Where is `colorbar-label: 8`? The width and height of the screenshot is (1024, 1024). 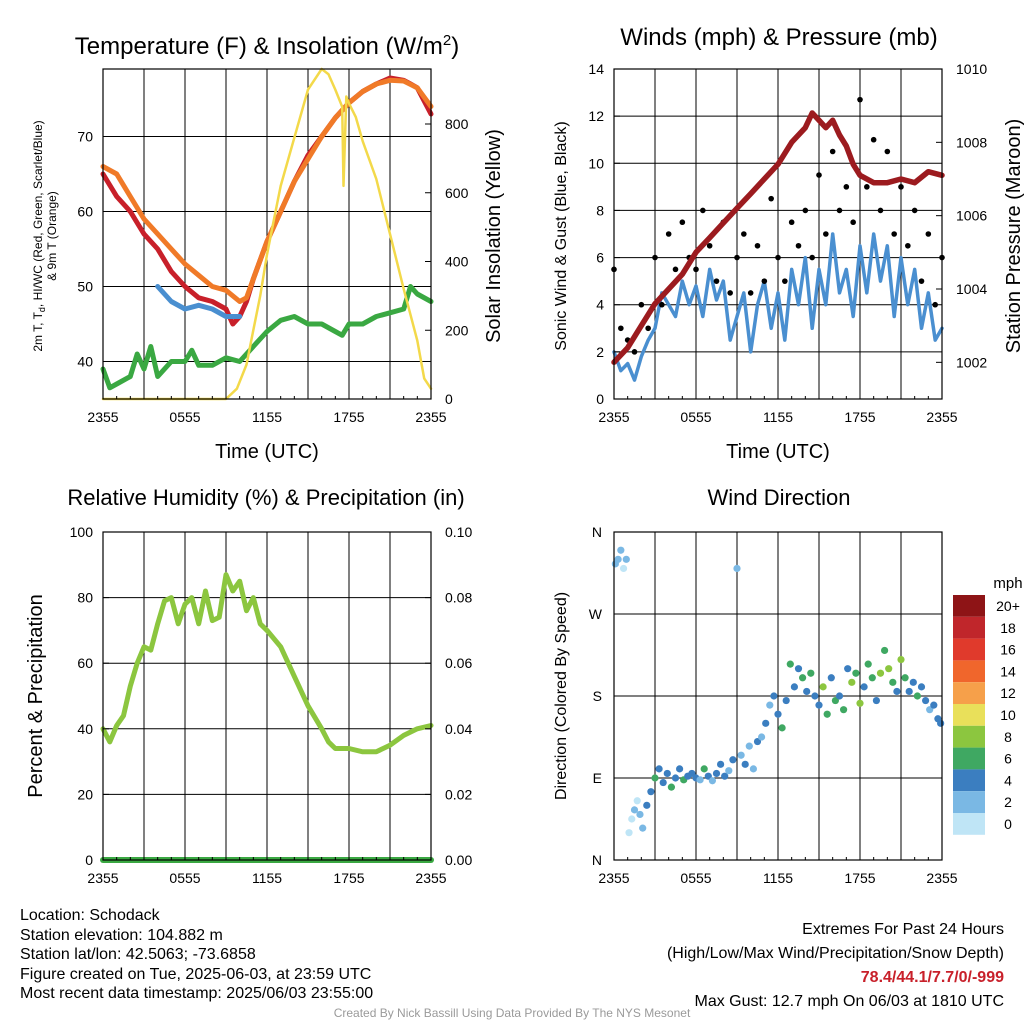
colorbar-label: 8 is located at coordinates (1008, 737).